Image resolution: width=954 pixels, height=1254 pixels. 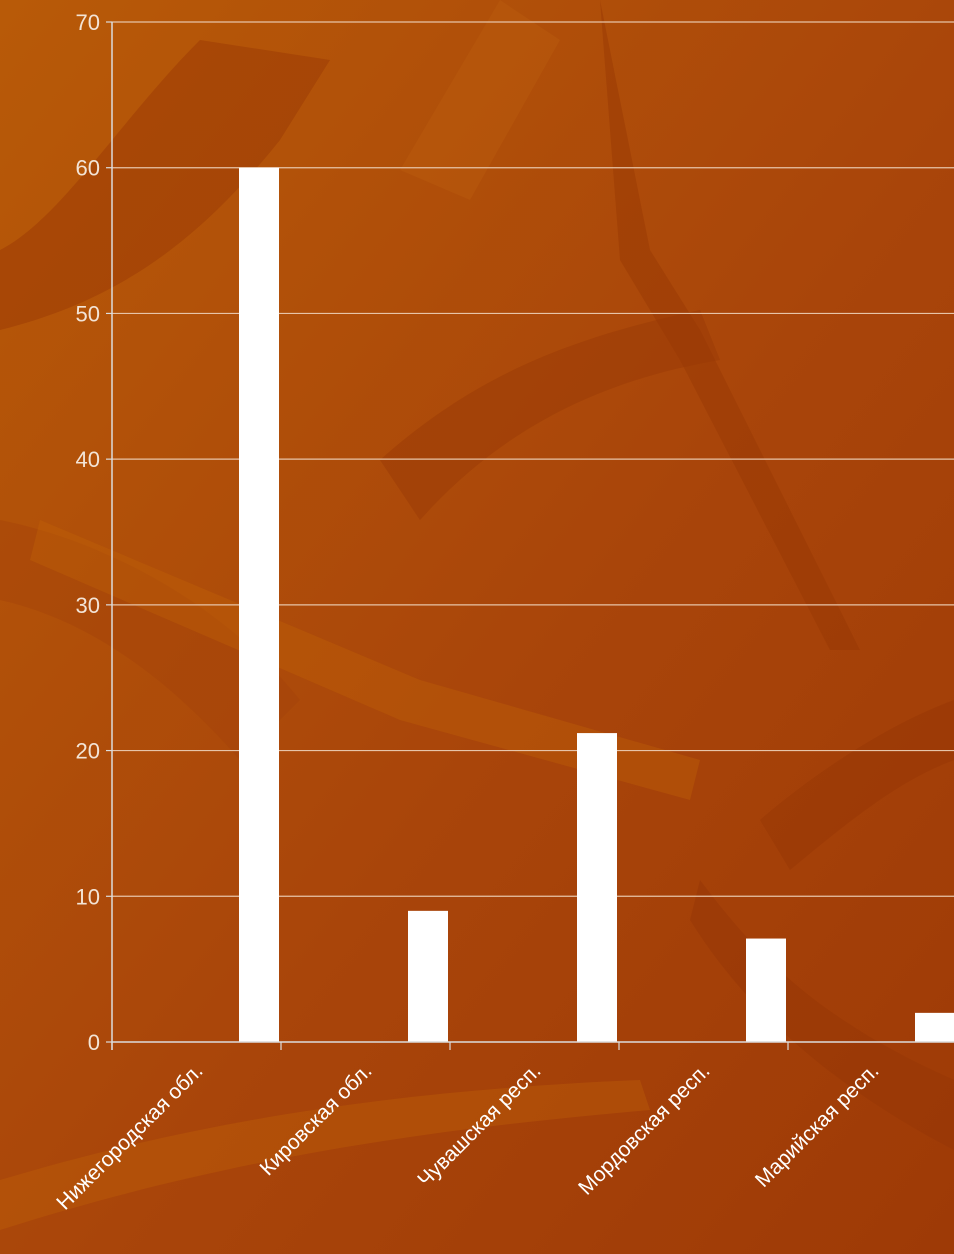 What do you see at coordinates (316, 1119) in the screenshot?
I see `x-tick-label: Кировская обл.` at bounding box center [316, 1119].